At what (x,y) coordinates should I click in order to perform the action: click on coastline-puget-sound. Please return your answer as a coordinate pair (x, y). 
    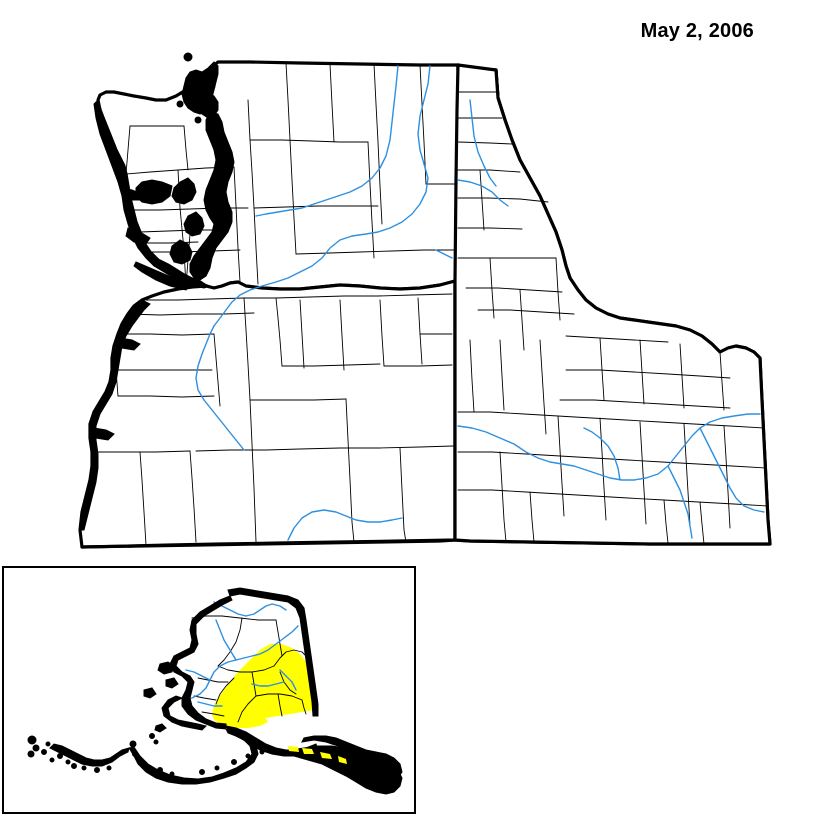
    Looking at the image, I should click on (185, 166).